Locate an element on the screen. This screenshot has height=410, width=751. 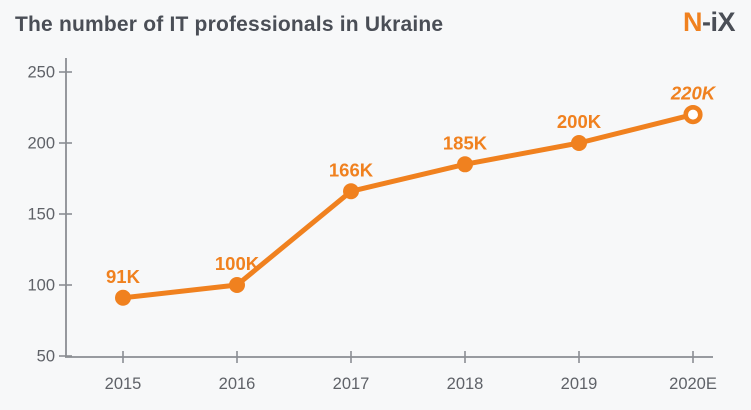
data-point-2017 is located at coordinates (351, 191).